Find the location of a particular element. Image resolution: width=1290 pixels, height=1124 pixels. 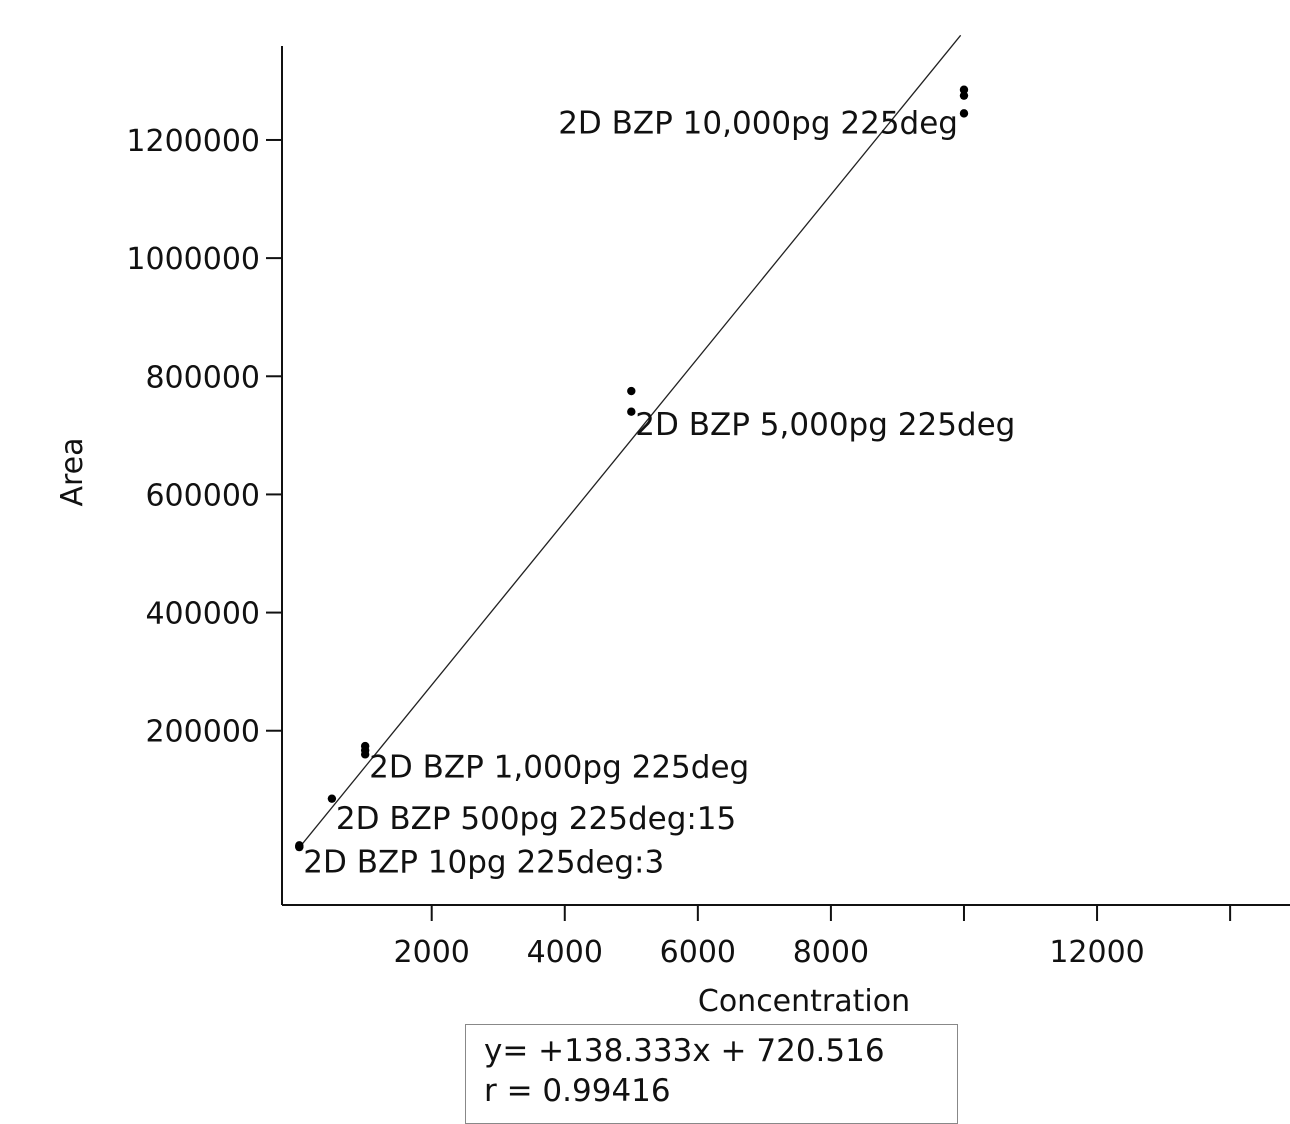

x-tick-label: 4000 is located at coordinates (565, 952).